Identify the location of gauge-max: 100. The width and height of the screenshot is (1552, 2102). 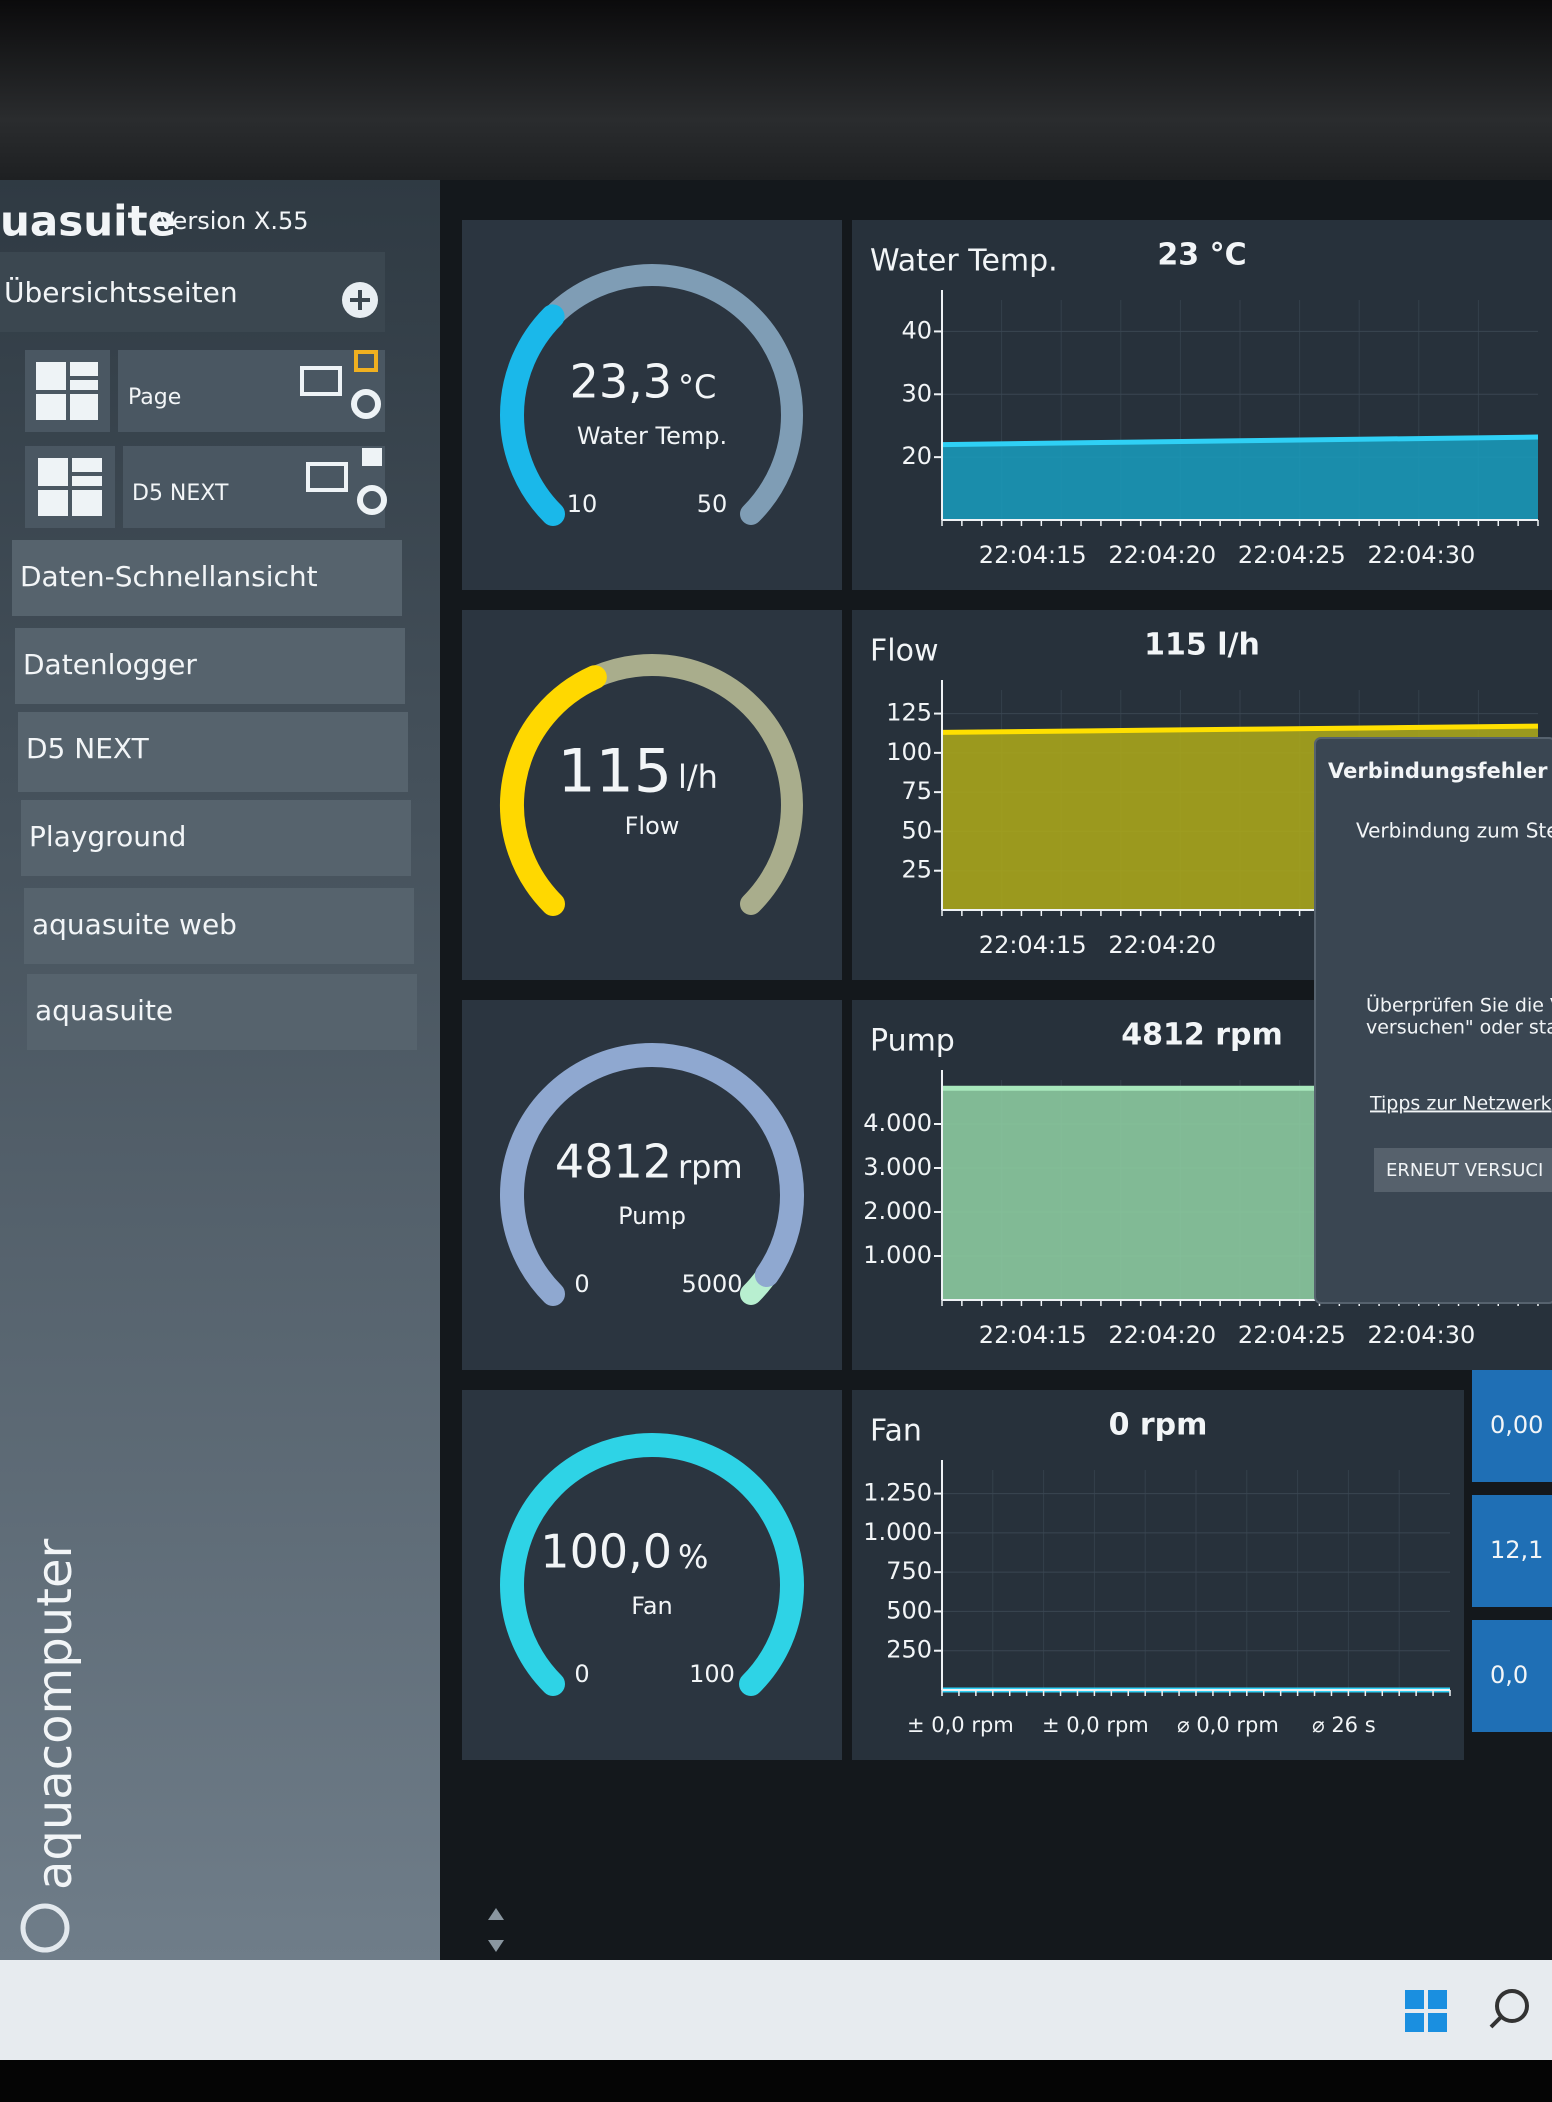
(712, 1674).